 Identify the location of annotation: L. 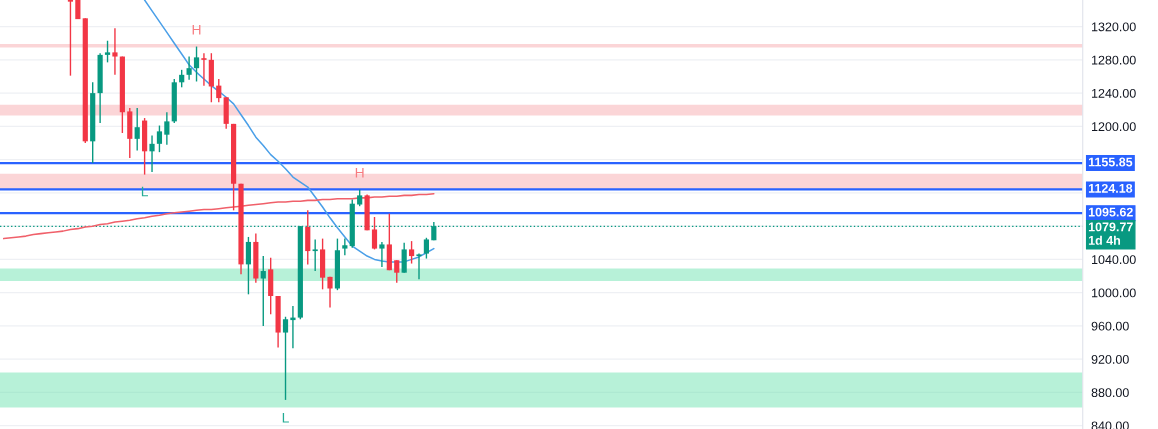
(285, 417).